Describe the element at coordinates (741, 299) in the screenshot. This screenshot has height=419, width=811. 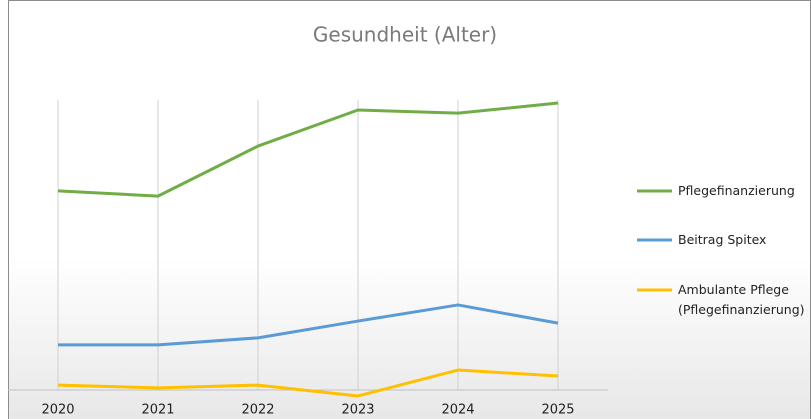
I see `legend-label: Ambulante Pflege (Pflegefinanzierung)` at that location.